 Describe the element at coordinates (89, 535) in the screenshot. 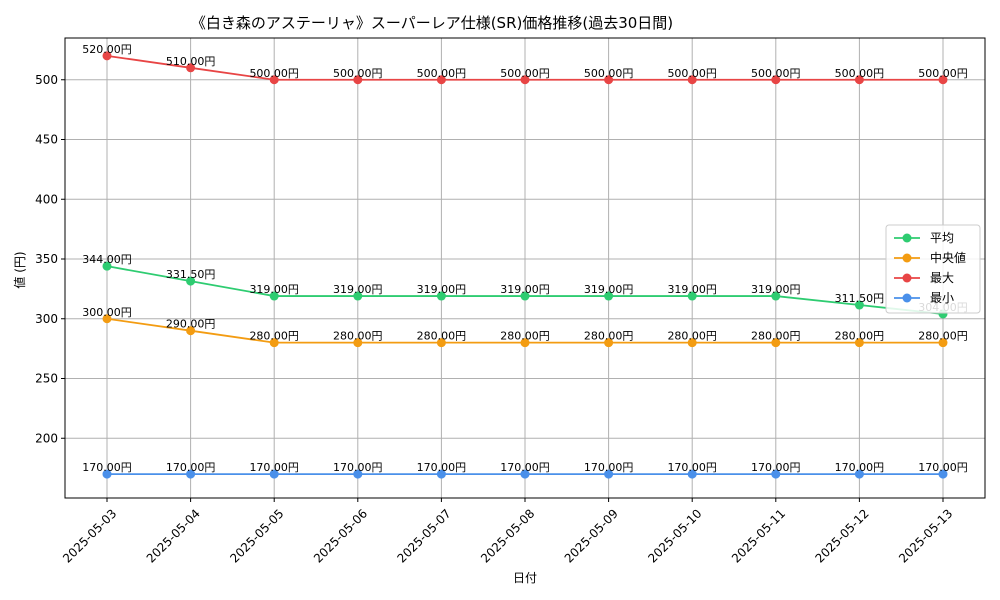

I see `x-tick-label: 2025-05-03` at that location.